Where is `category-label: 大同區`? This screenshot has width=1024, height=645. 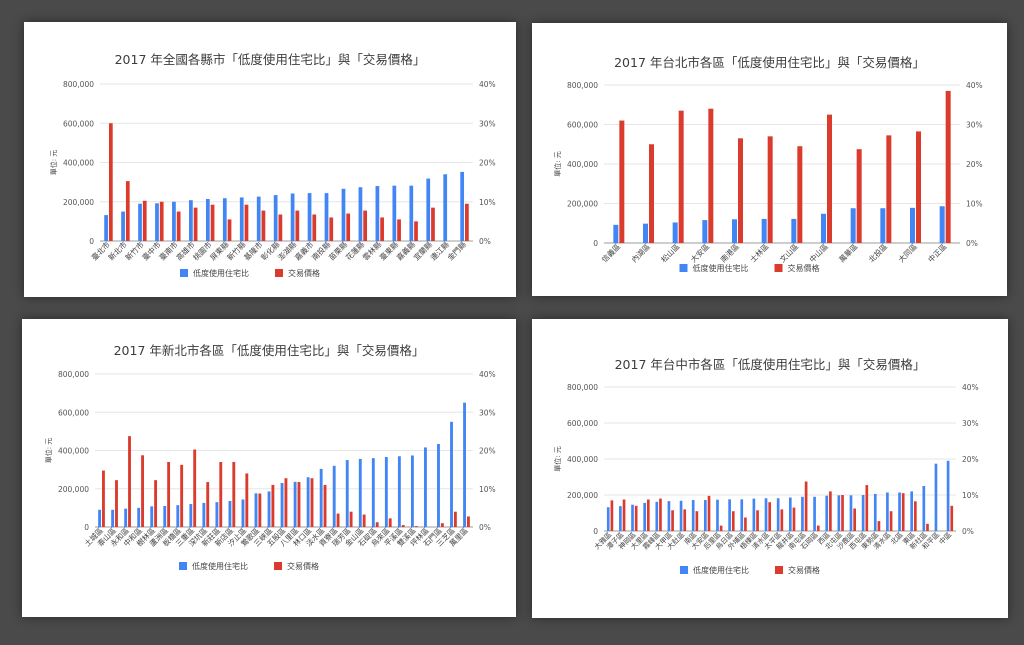
category-label: 大同區 is located at coordinates (907, 252).